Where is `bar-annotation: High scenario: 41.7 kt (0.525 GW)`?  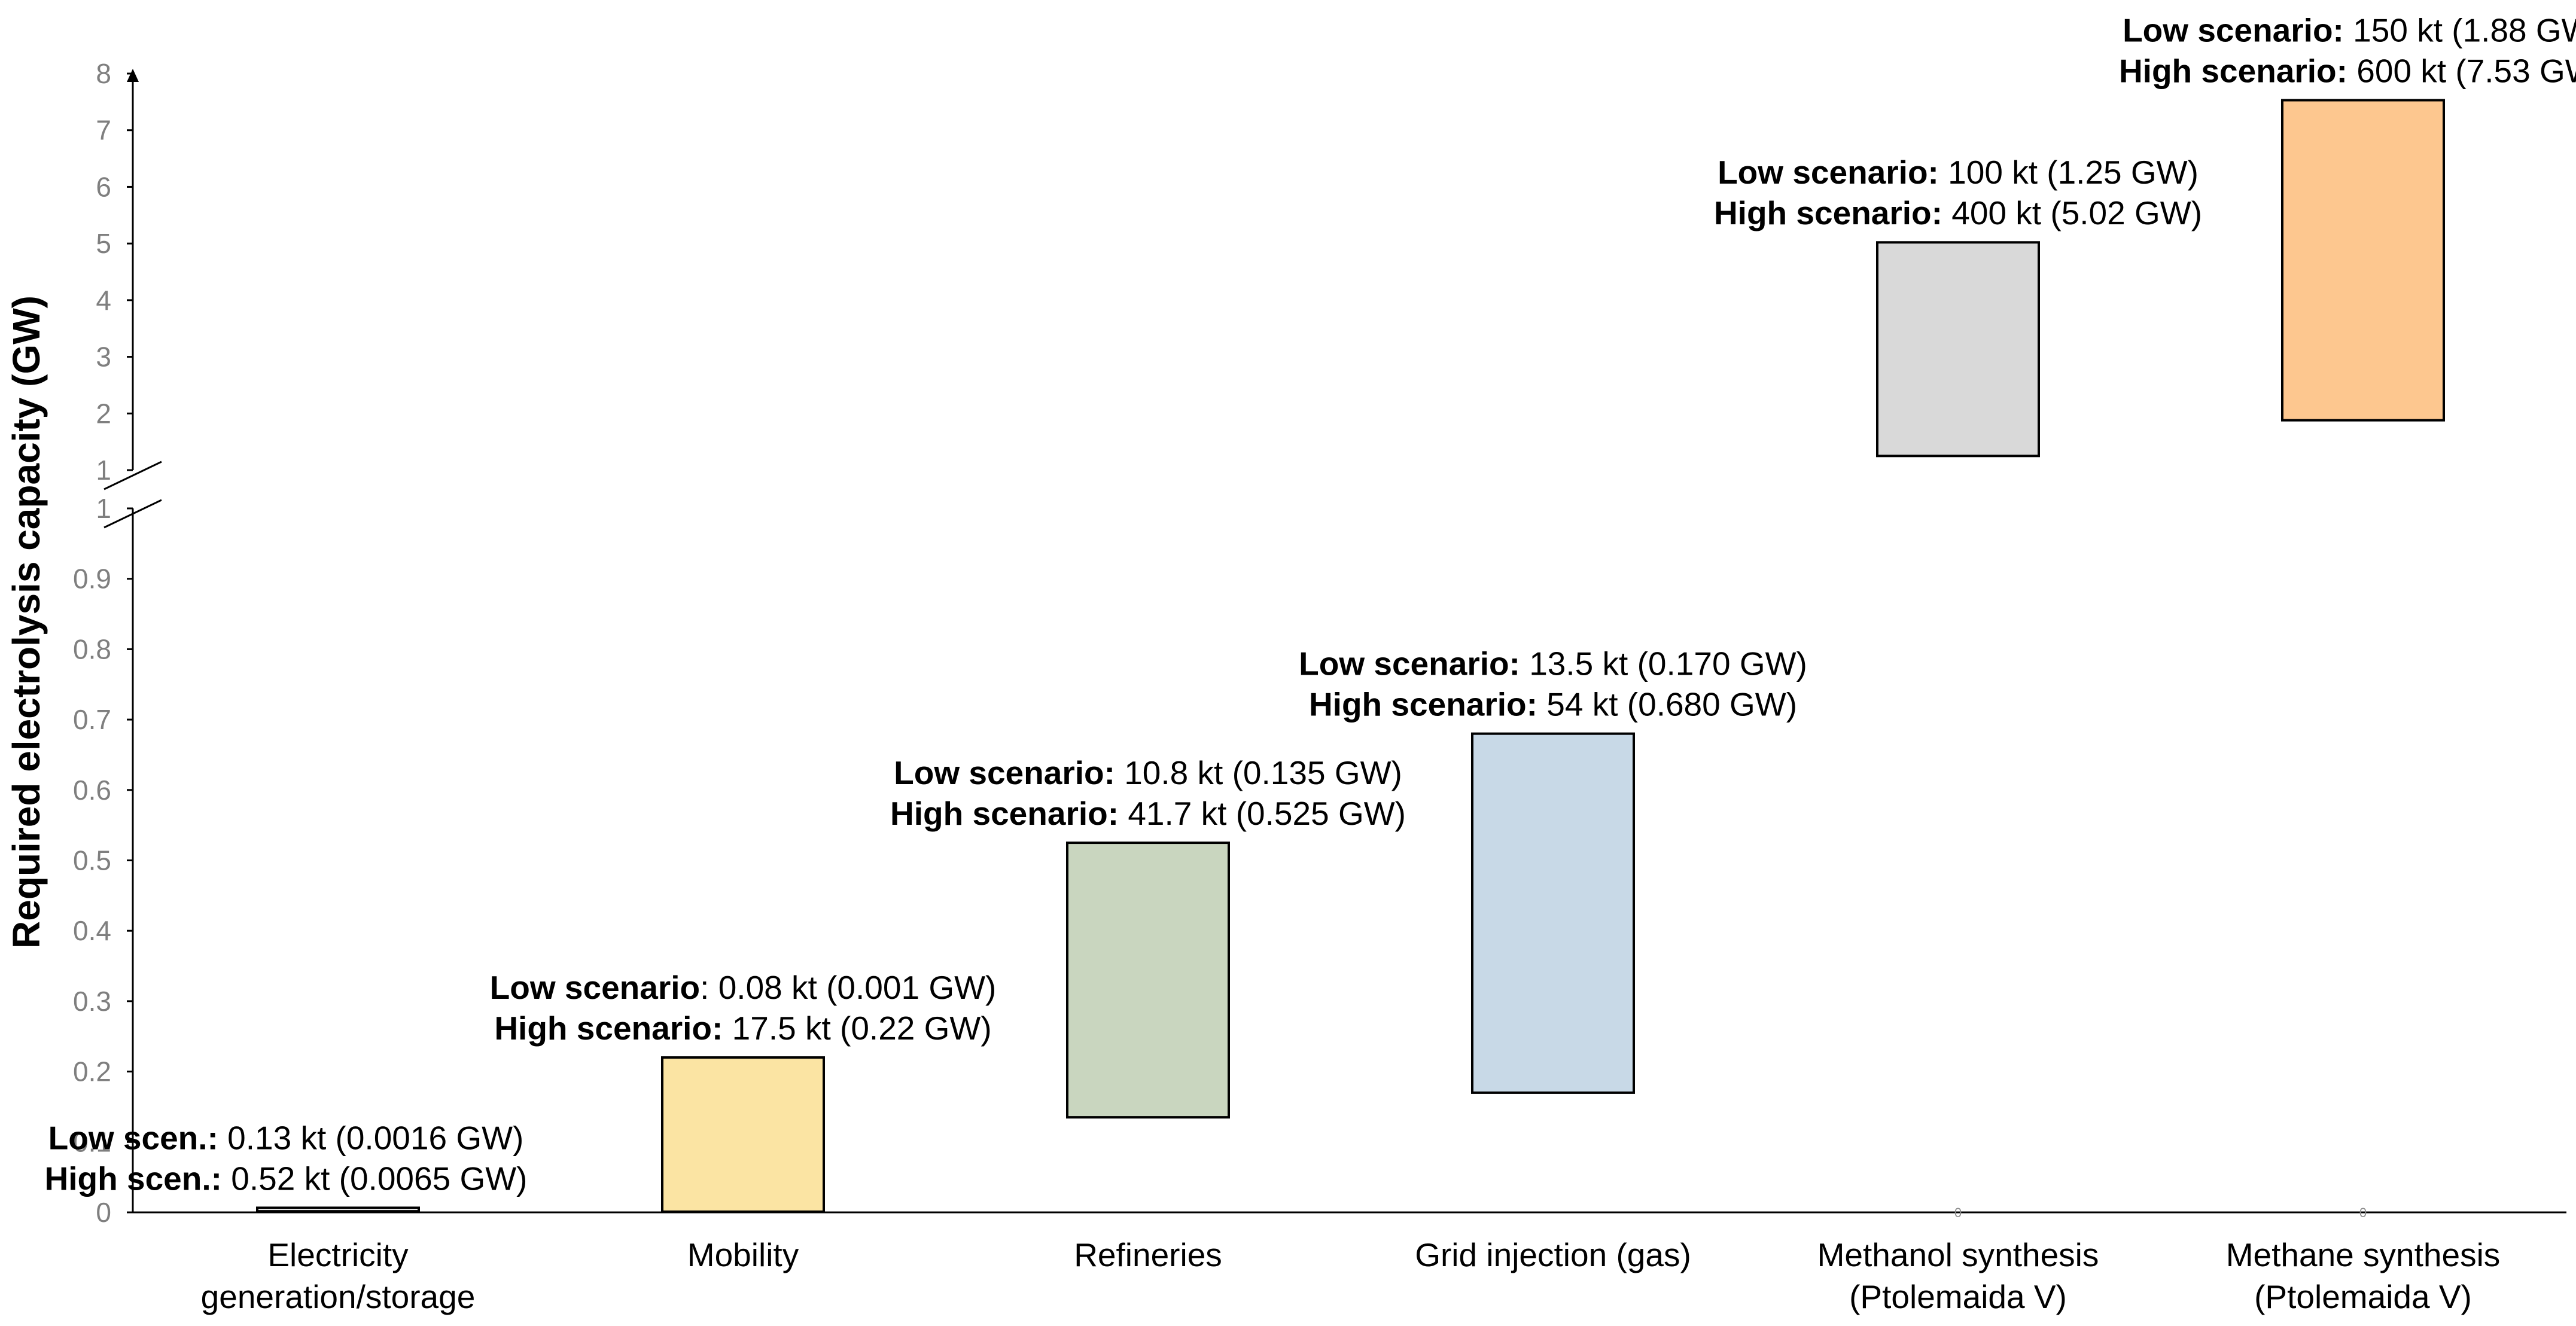
bar-annotation: High scenario: 41.7 kt (0.525 GW) is located at coordinates (1148, 814).